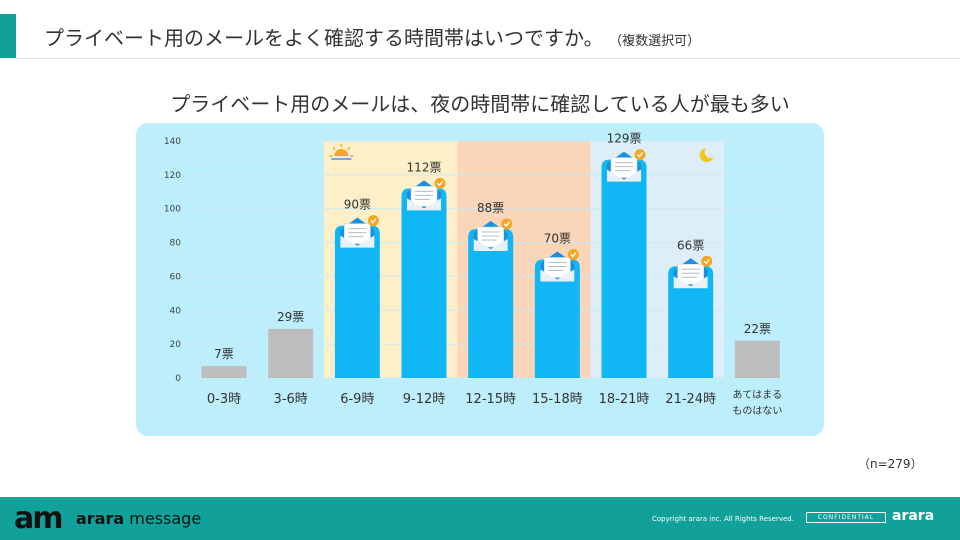  Describe the element at coordinates (100, 518) in the screenshot. I see `brand-name-bold: arara` at that location.